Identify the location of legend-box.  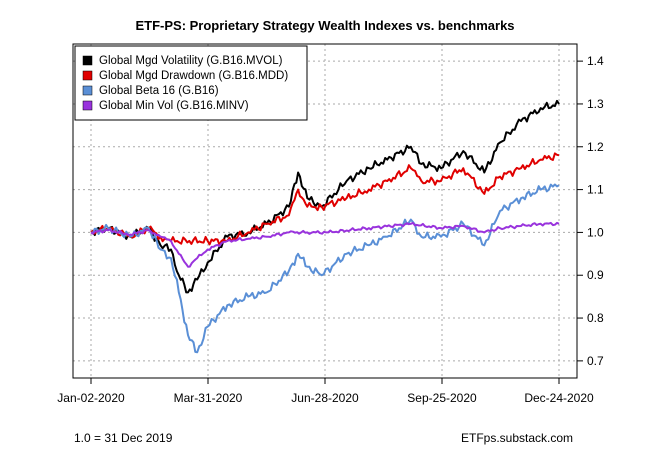
(191, 83).